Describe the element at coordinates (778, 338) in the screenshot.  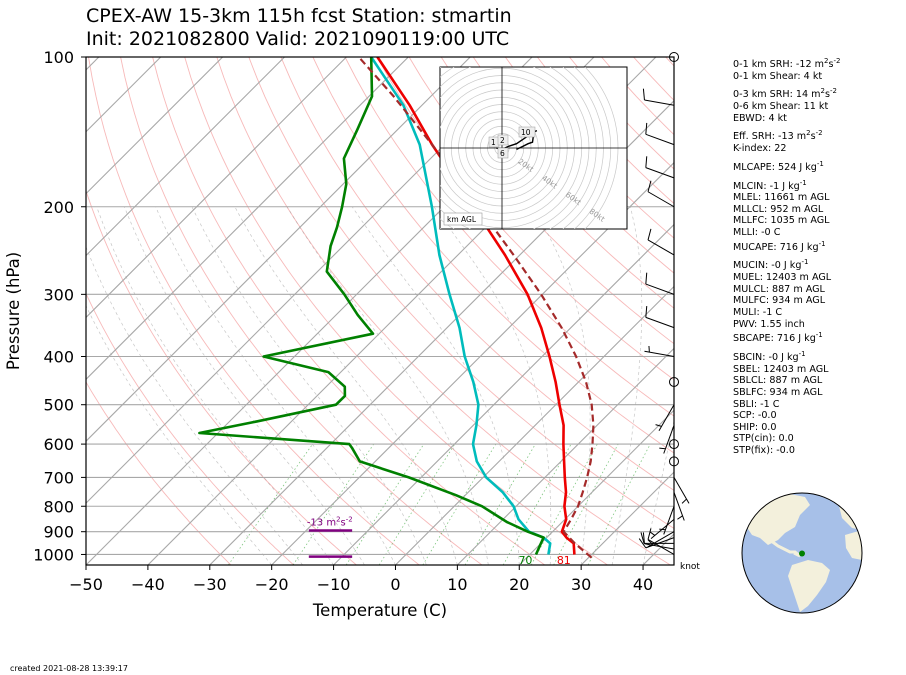
I see `stat-line: SBCAPE: 716 J kg-1` at that location.